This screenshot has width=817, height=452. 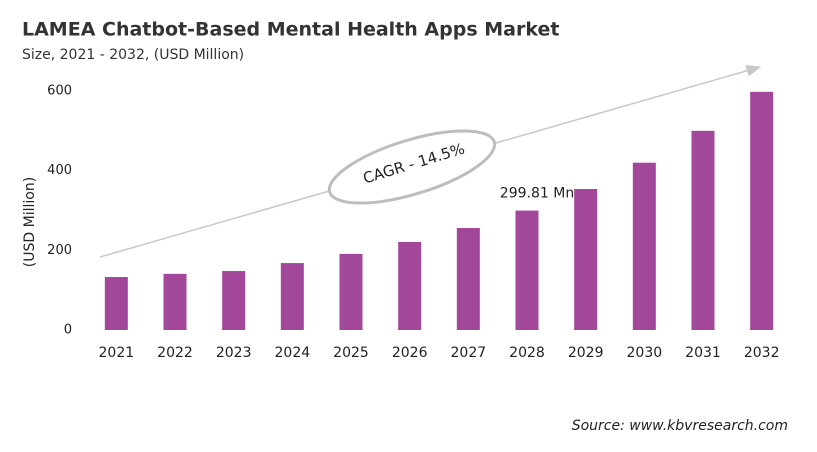 What do you see at coordinates (59, 91) in the screenshot?
I see `y-tick-label: 600` at bounding box center [59, 91].